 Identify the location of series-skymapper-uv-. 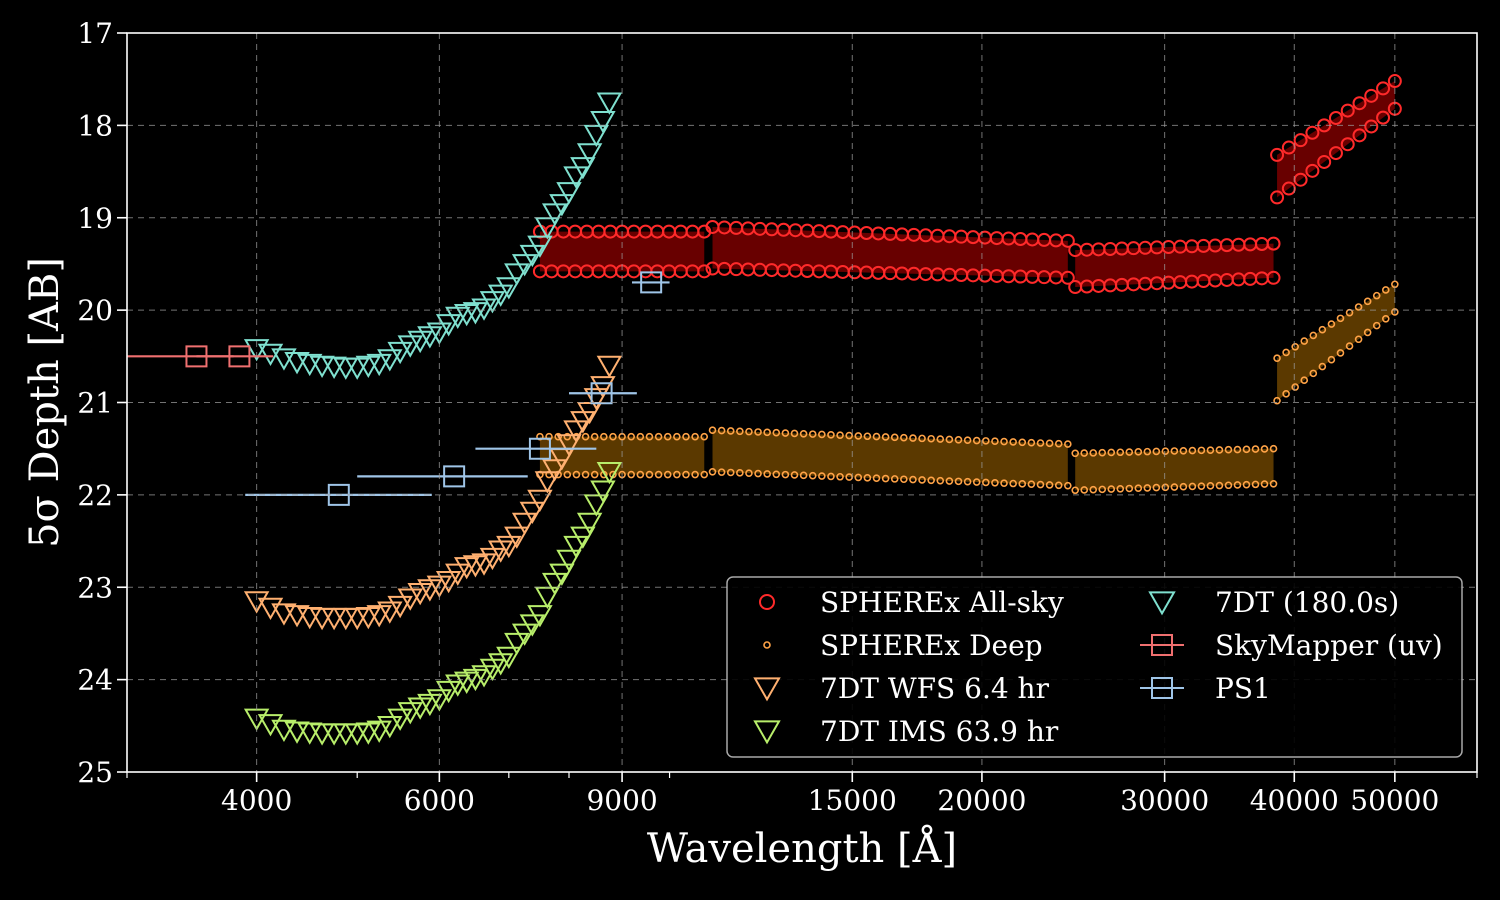
(200, 356).